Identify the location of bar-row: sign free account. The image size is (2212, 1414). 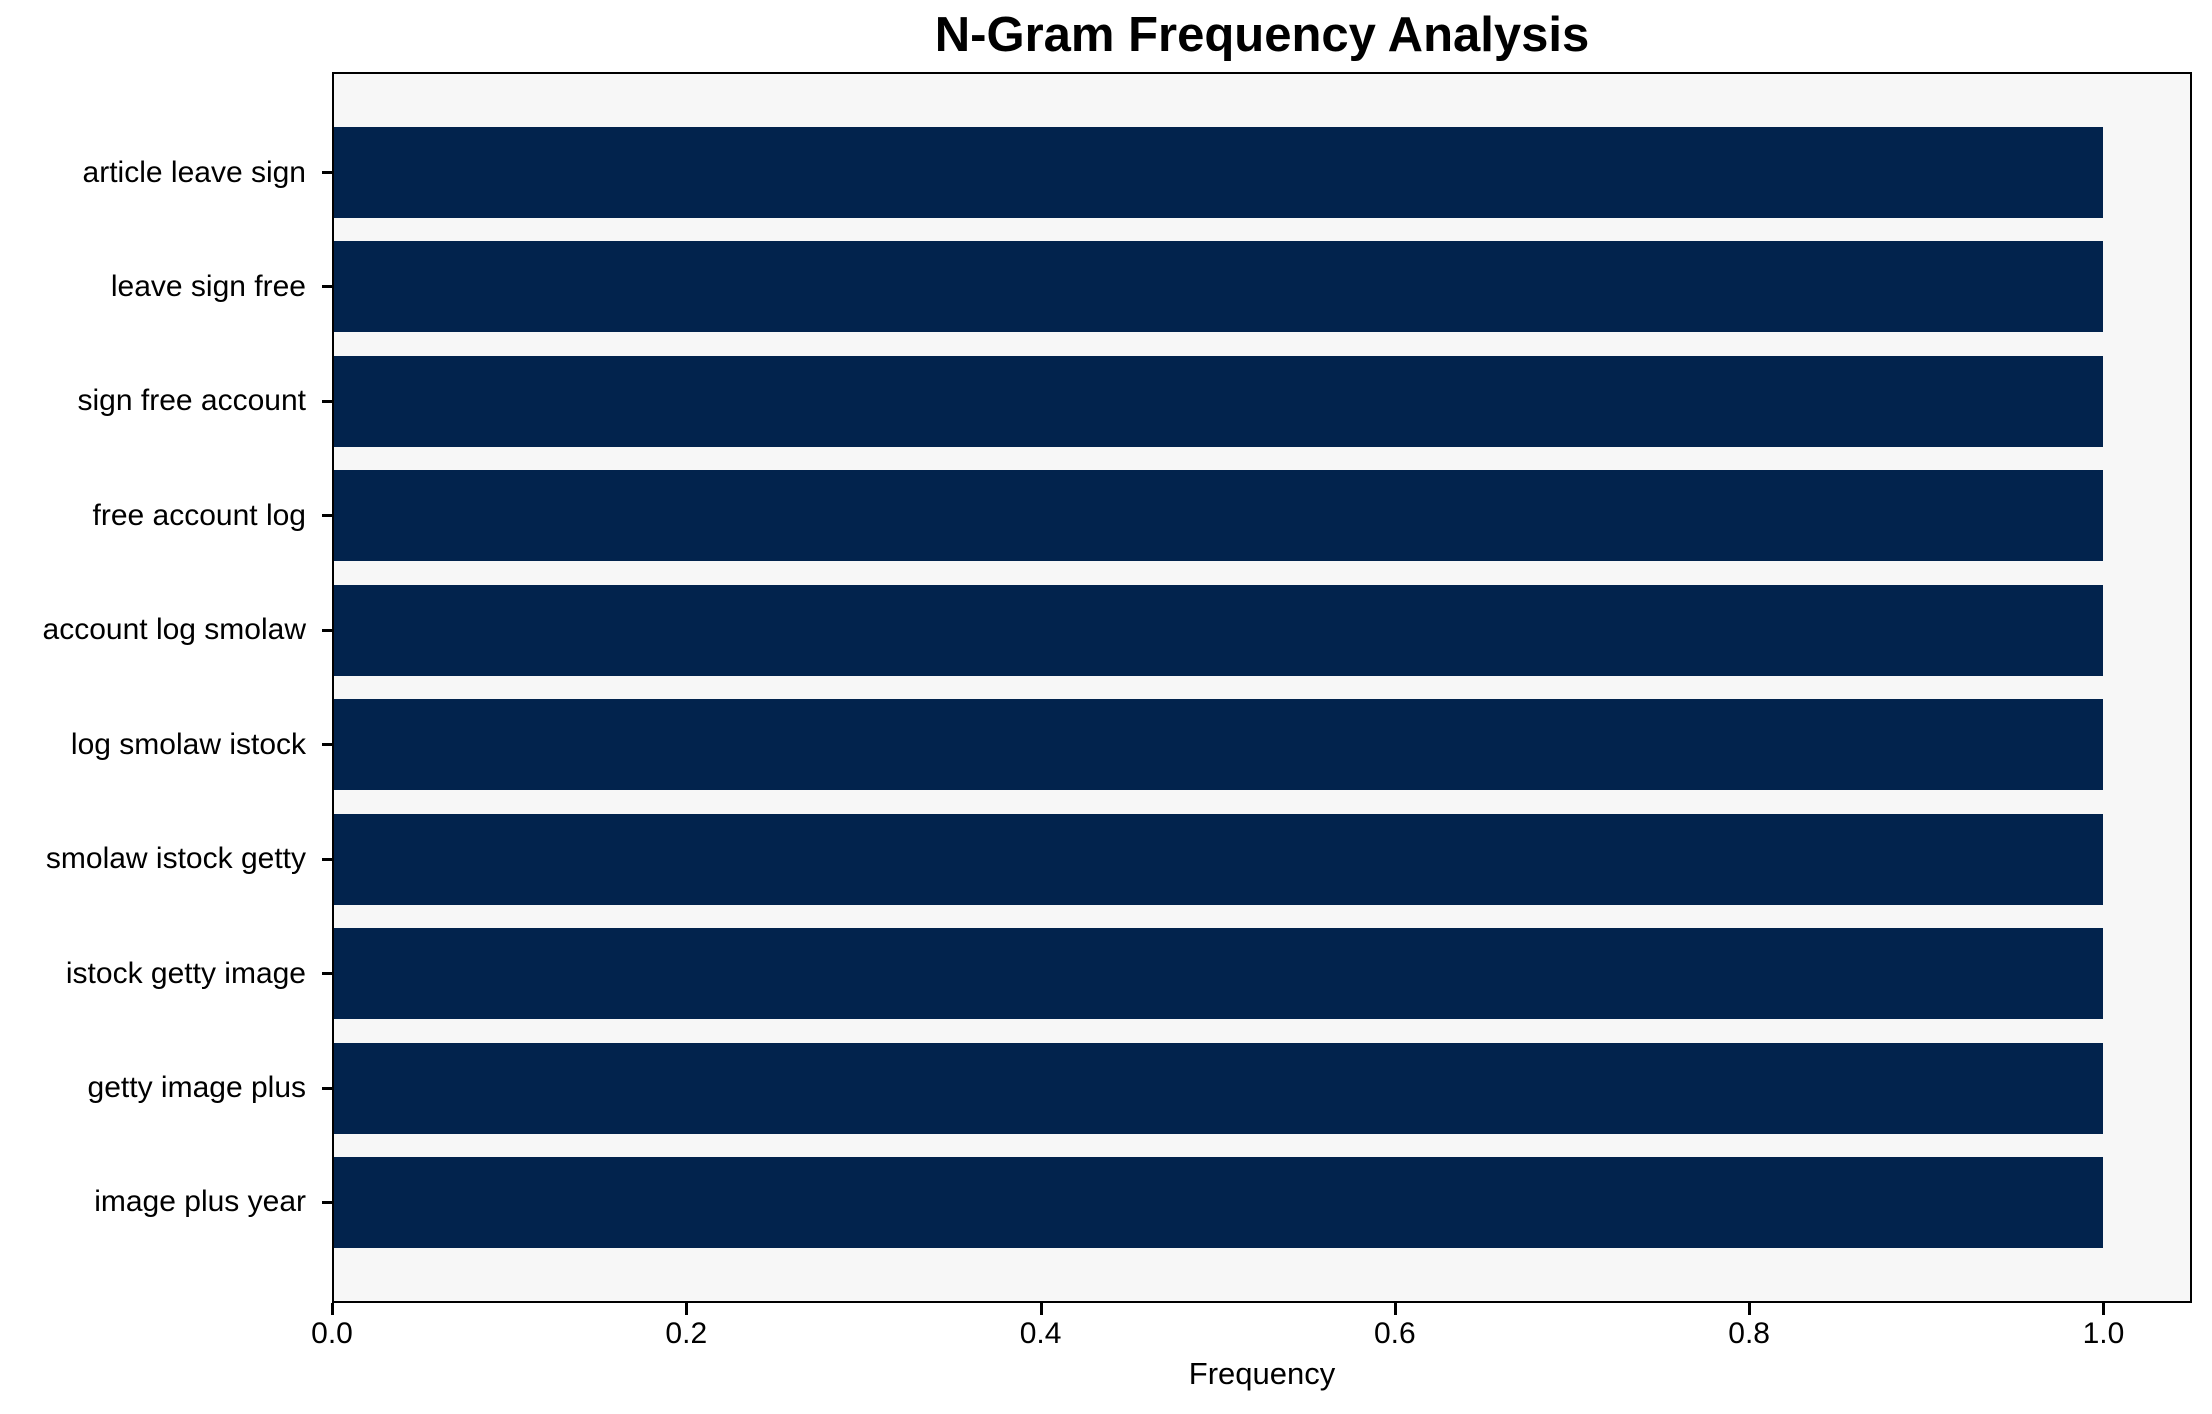
(1106, 401).